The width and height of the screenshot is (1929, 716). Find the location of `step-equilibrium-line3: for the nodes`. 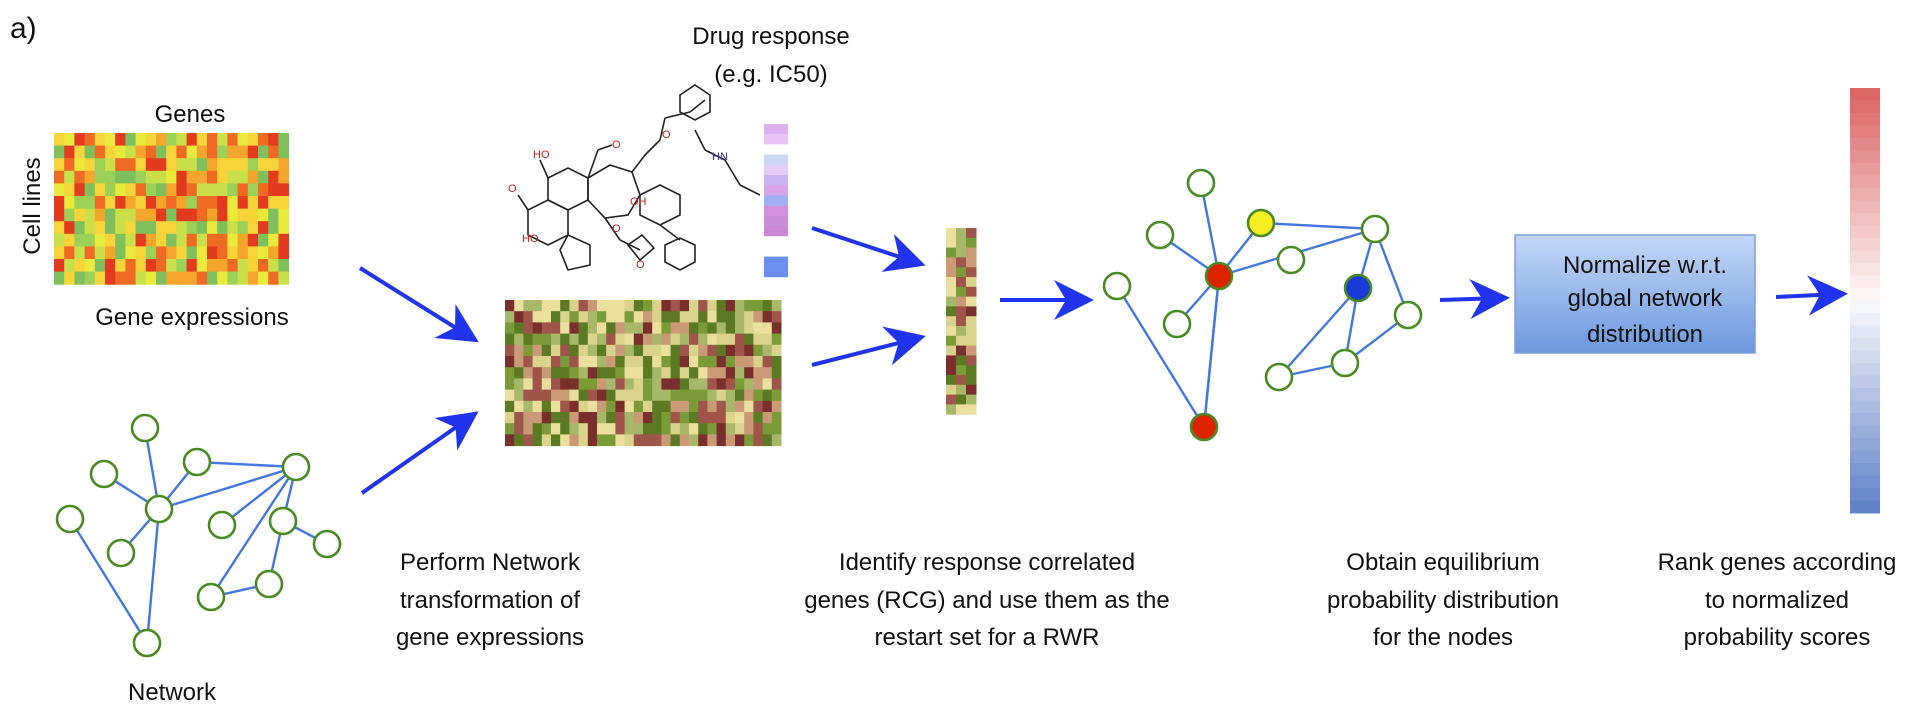

step-equilibrium-line3: for the nodes is located at coordinates (1443, 637).